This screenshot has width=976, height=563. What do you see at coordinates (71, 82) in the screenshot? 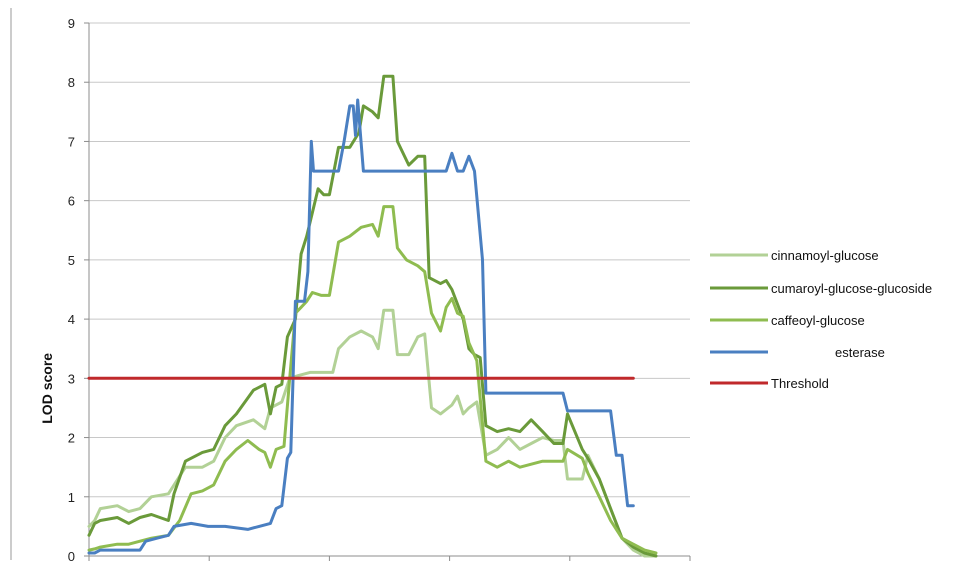
I see `y-tick-label: 8` at bounding box center [71, 82].